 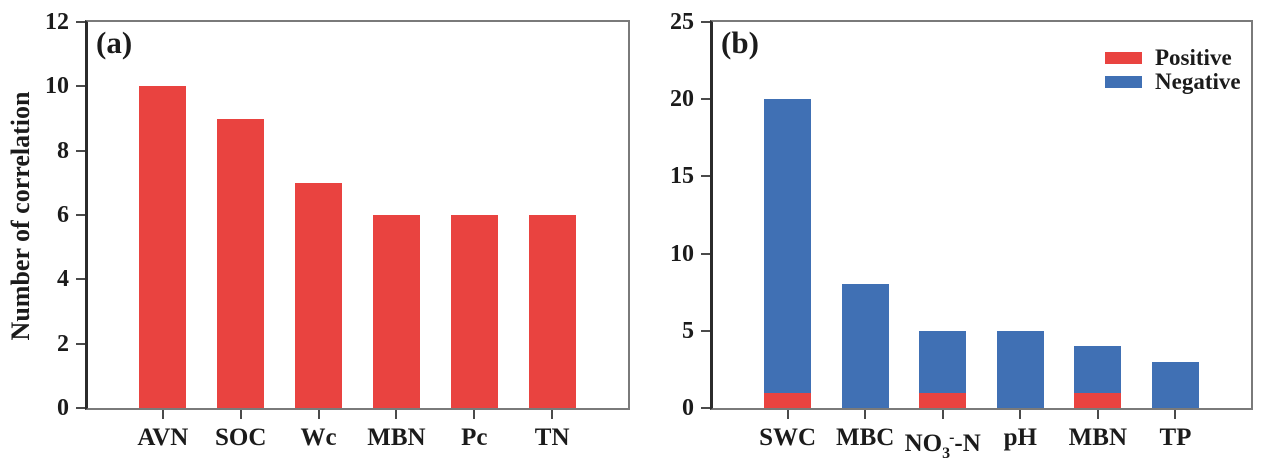 What do you see at coordinates (788, 437) in the screenshot?
I see `x-tick-label-swc: SWC` at bounding box center [788, 437].